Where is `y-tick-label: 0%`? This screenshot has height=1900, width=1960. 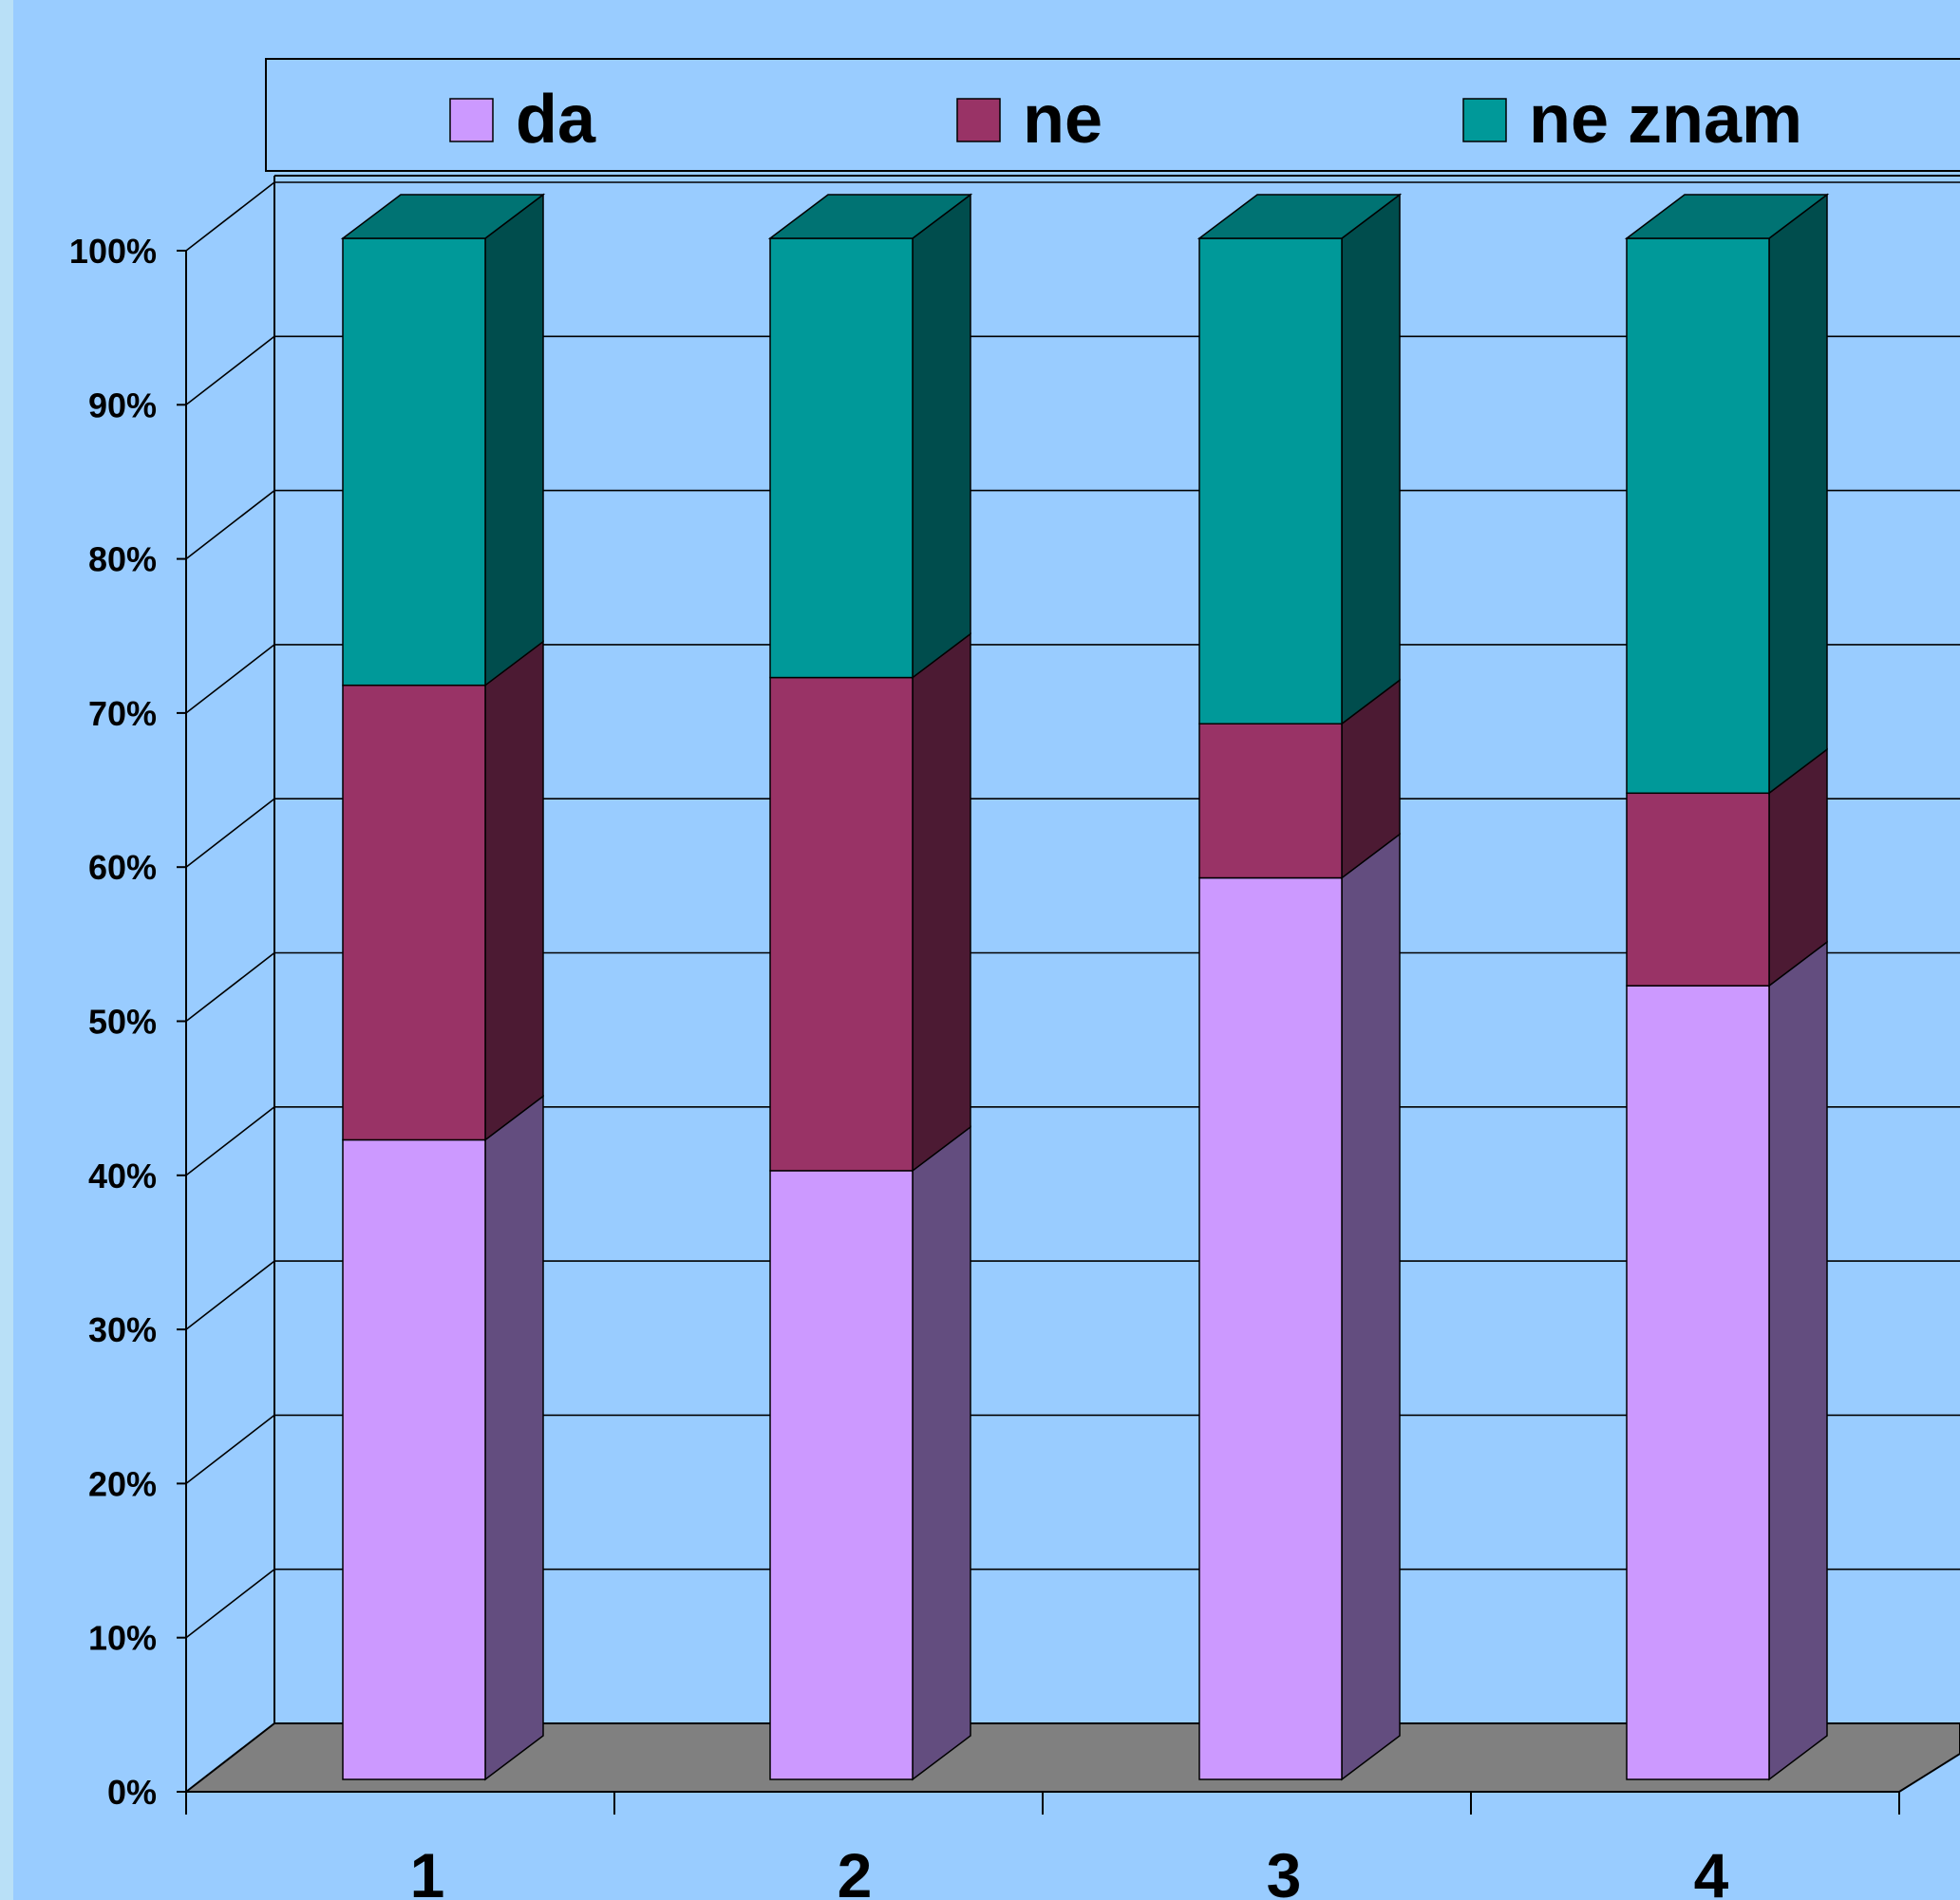
y-tick-label: 0% is located at coordinates (132, 1792).